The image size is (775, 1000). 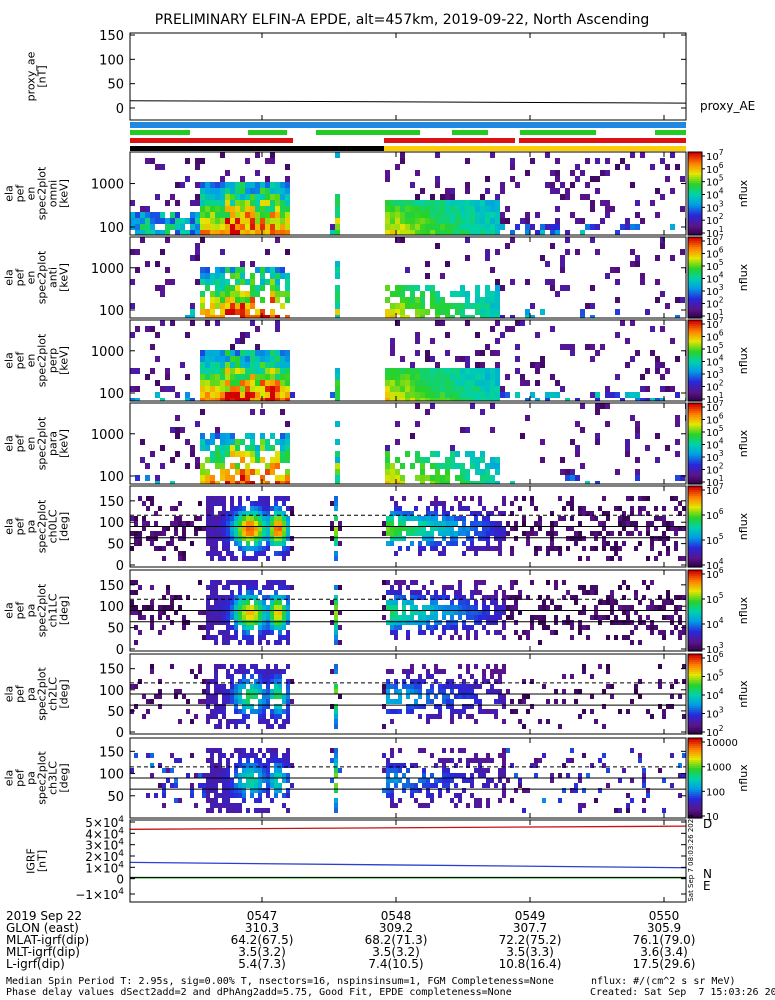 What do you see at coordinates (408, 865) in the screenshot?
I see `igrf-series-N` at bounding box center [408, 865].